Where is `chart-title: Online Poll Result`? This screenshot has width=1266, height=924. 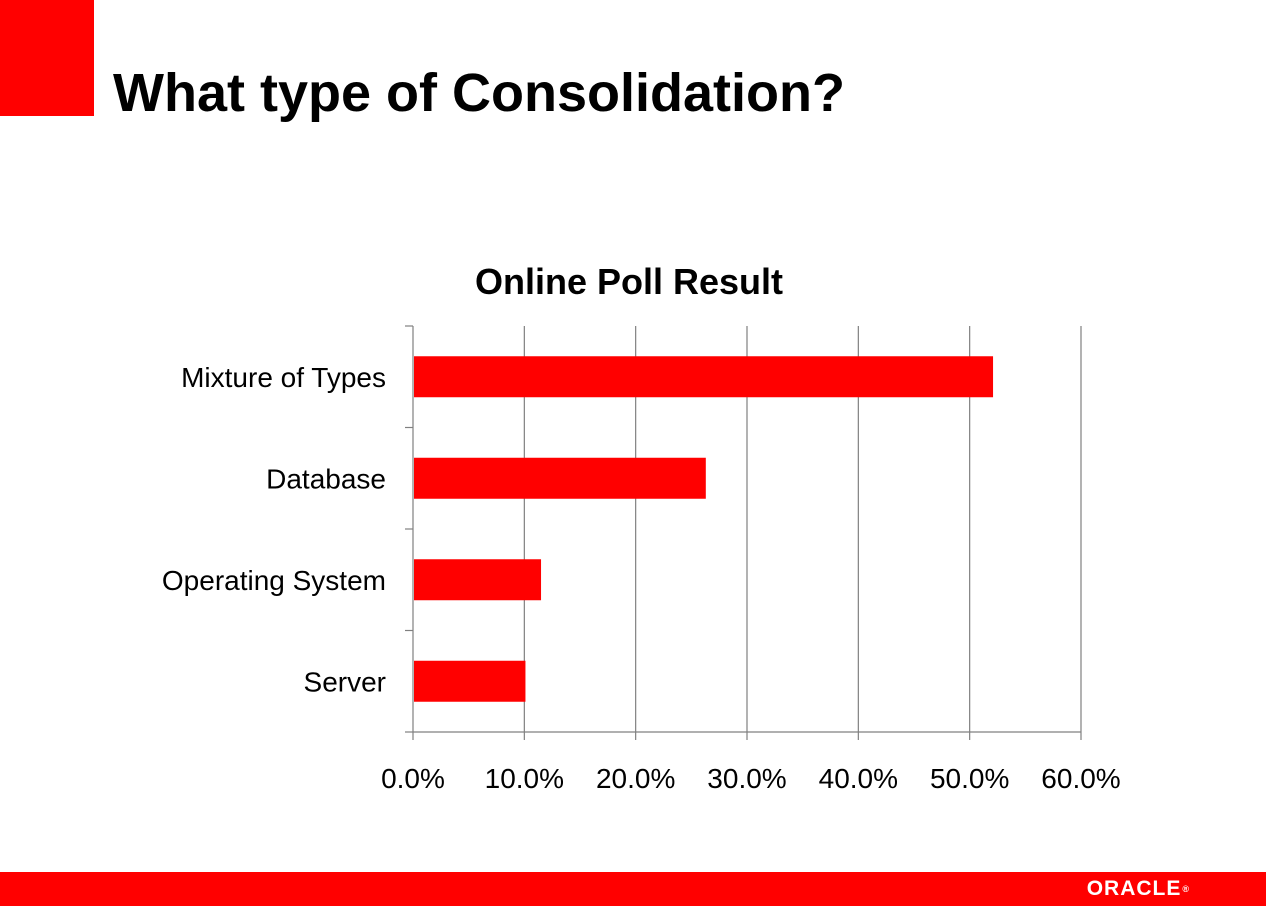
chart-title: Online Poll Result is located at coordinates (629, 281).